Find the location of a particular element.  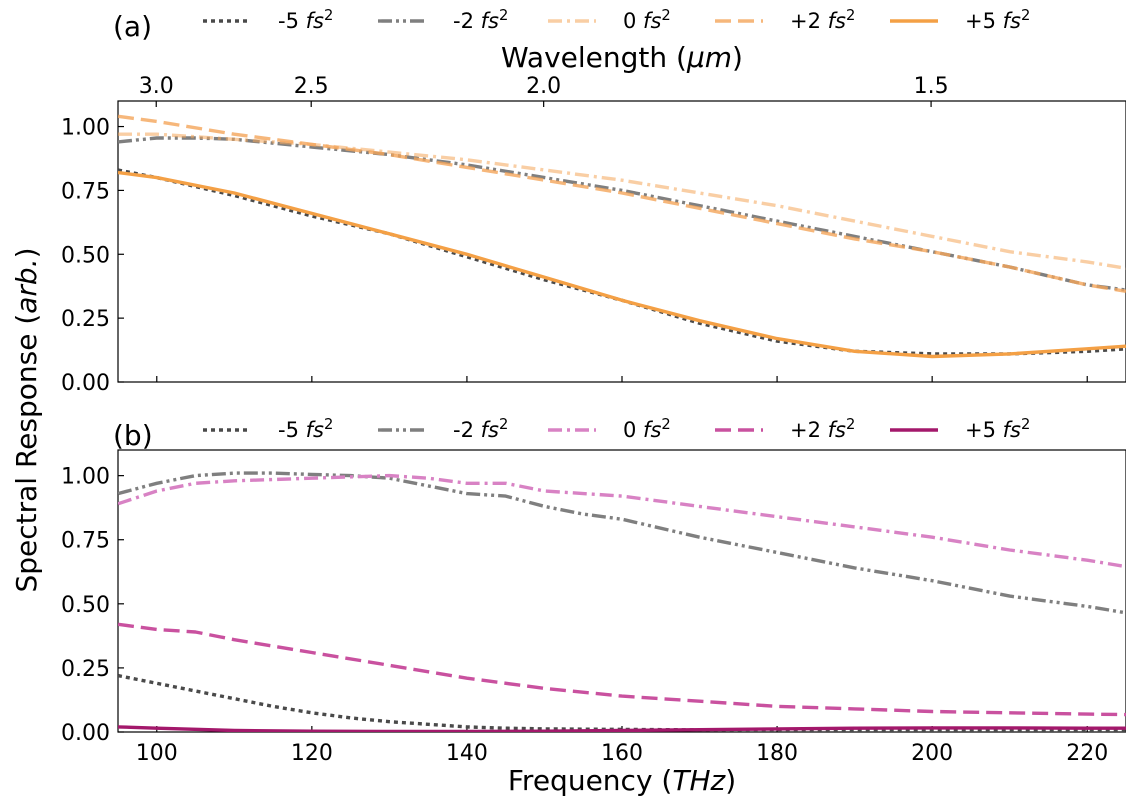

x-tick-label: 100 is located at coordinates (157, 753).